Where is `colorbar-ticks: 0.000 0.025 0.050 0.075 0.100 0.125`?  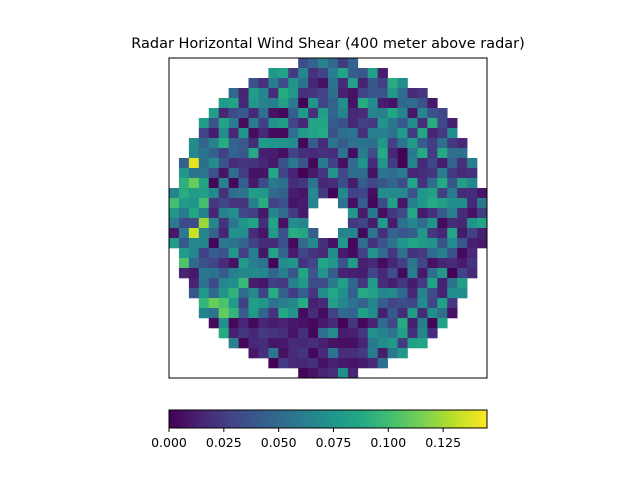 colorbar-ticks: 0.000 0.025 0.050 0.075 0.100 0.125 is located at coordinates (306, 439).